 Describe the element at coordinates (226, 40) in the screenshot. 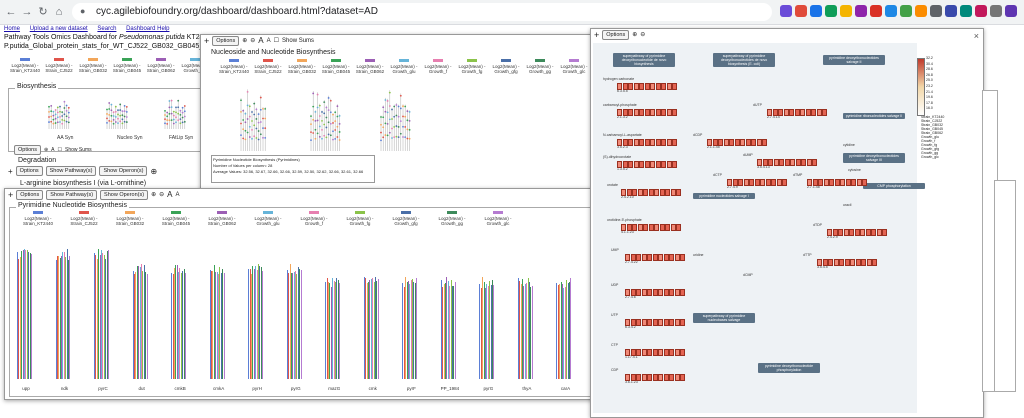

I see `options-button: Options` at that location.